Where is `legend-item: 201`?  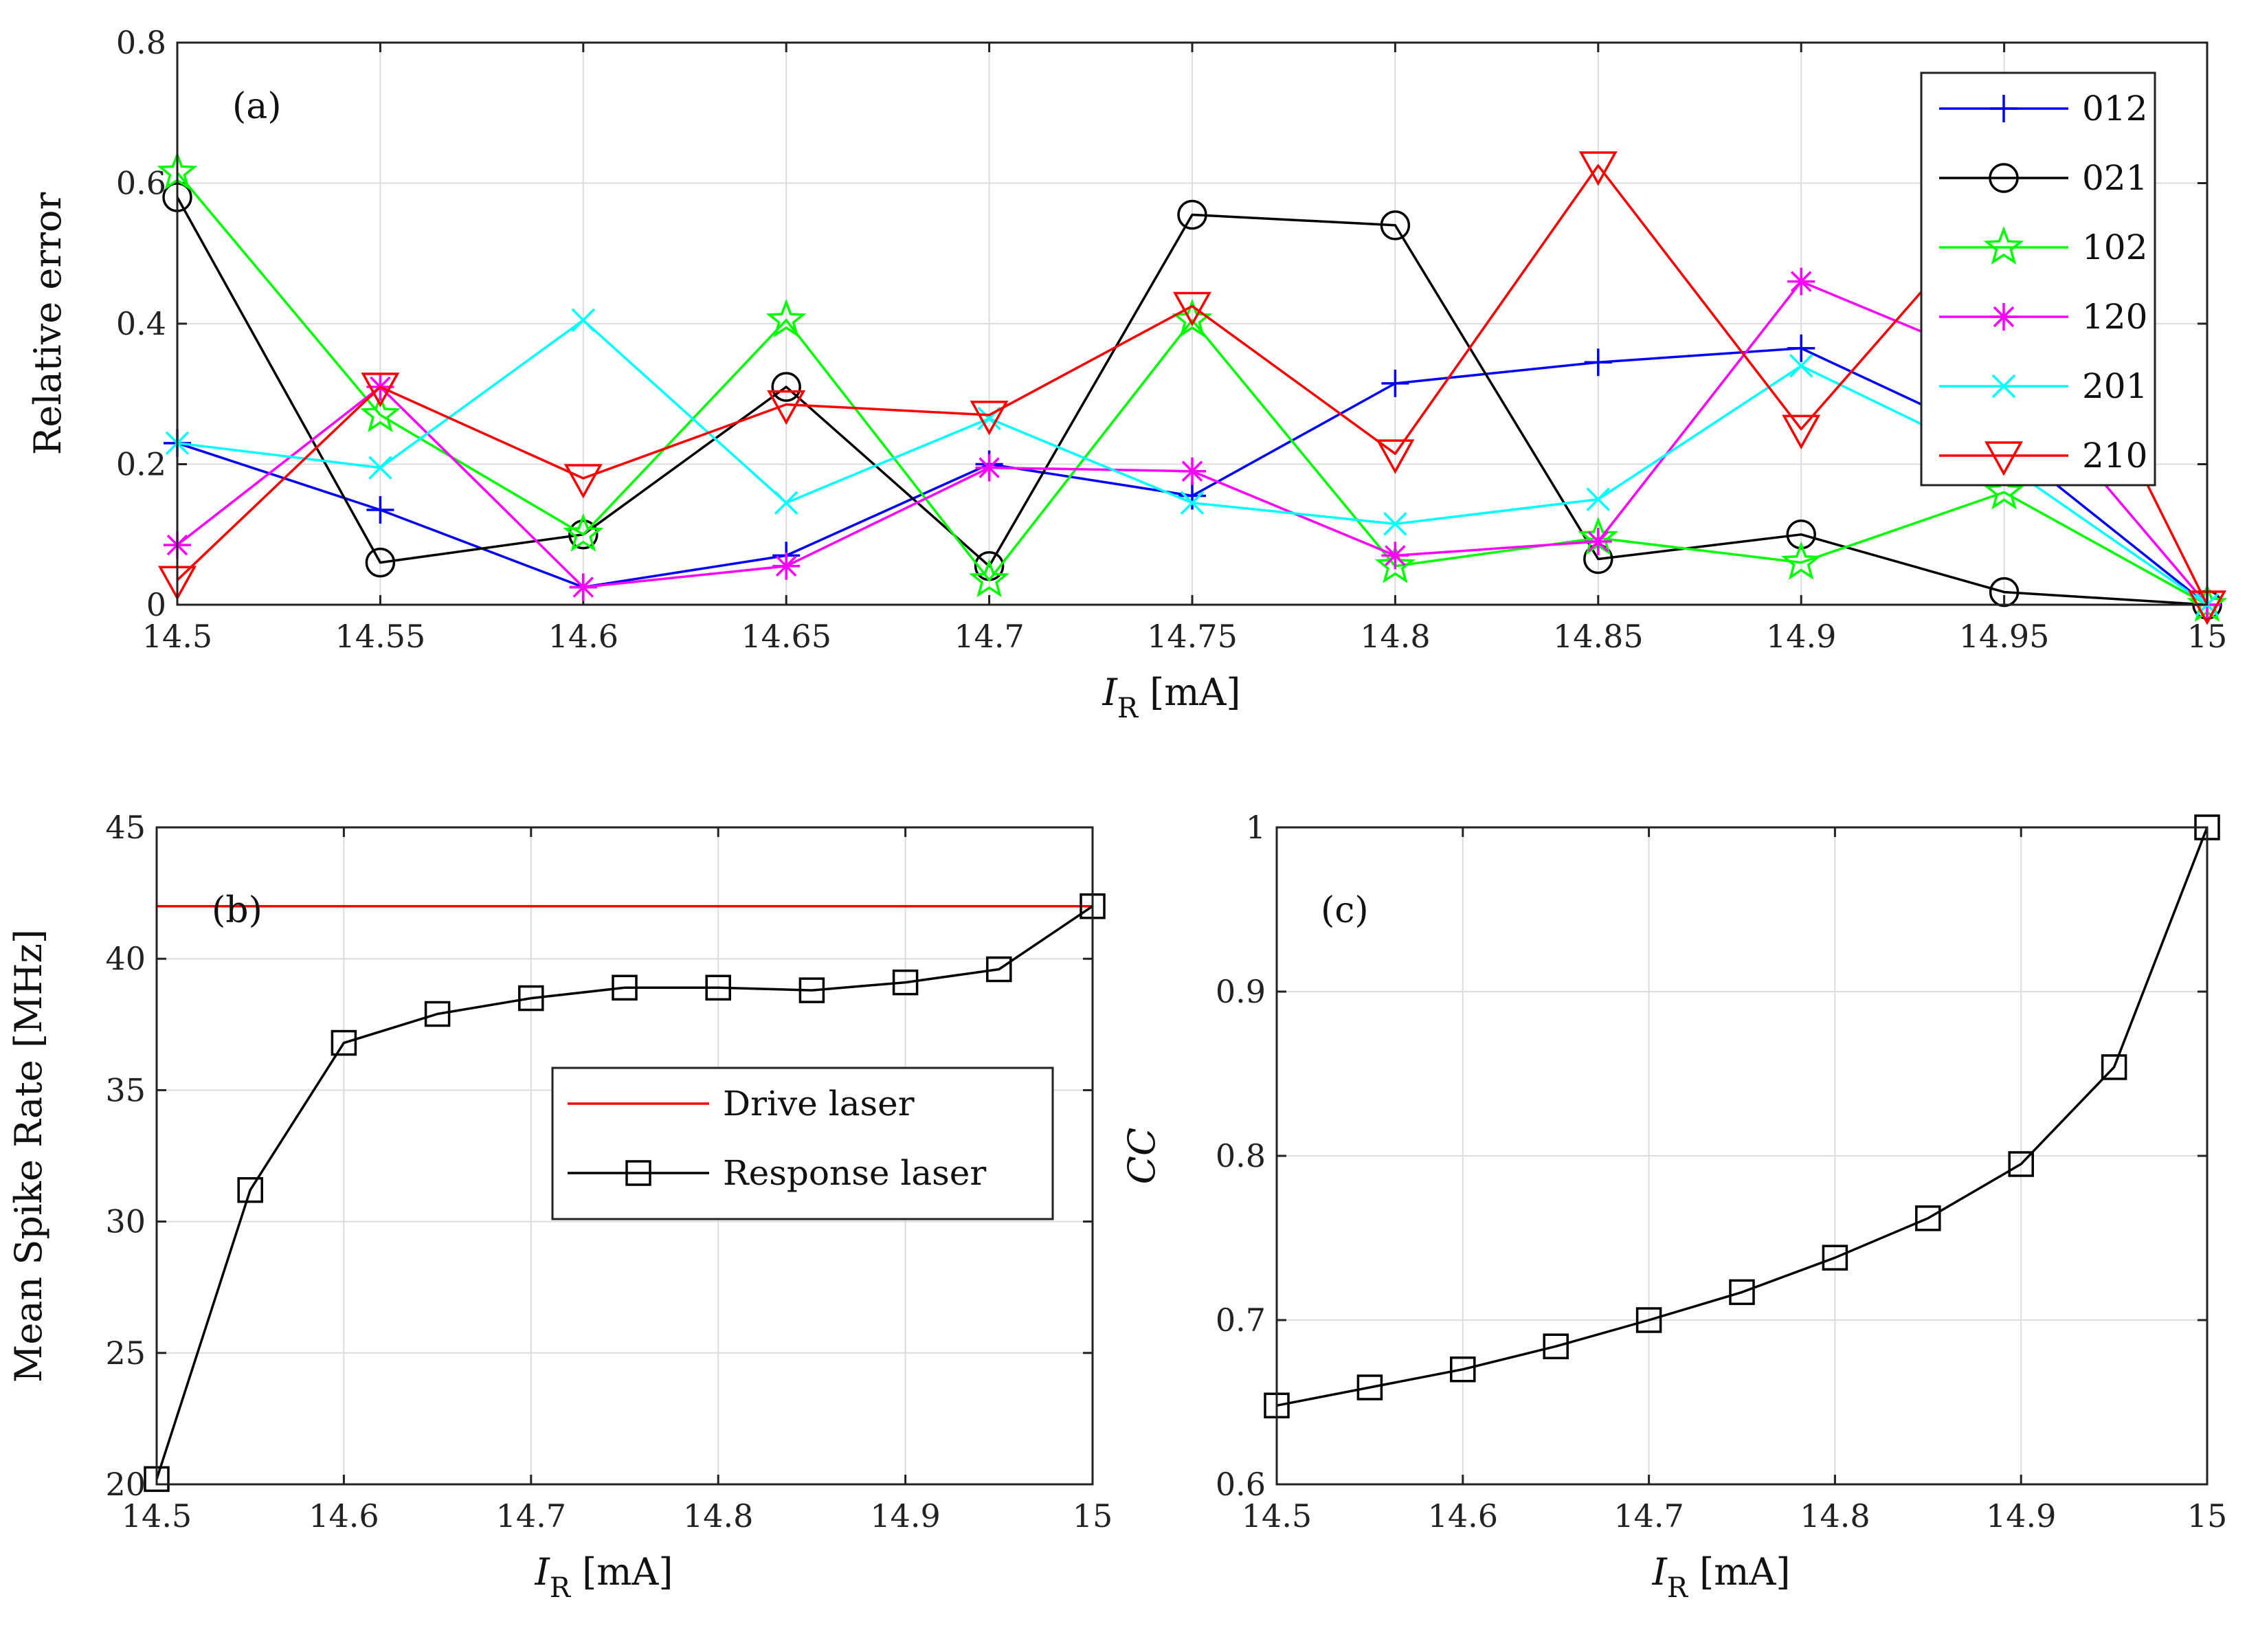 legend-item: 201 is located at coordinates (2043, 386).